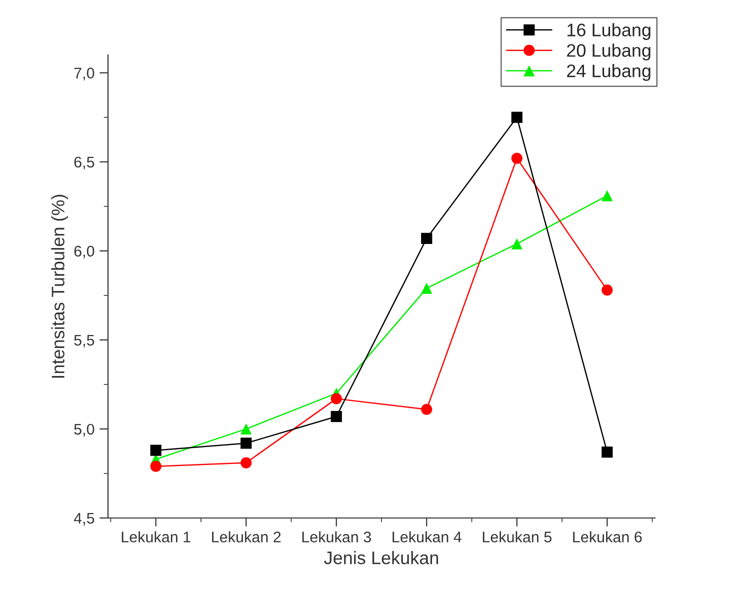 The width and height of the screenshot is (734, 601). Describe the element at coordinates (246, 536) in the screenshot. I see `x-tick-label: Lekukan 2` at that location.